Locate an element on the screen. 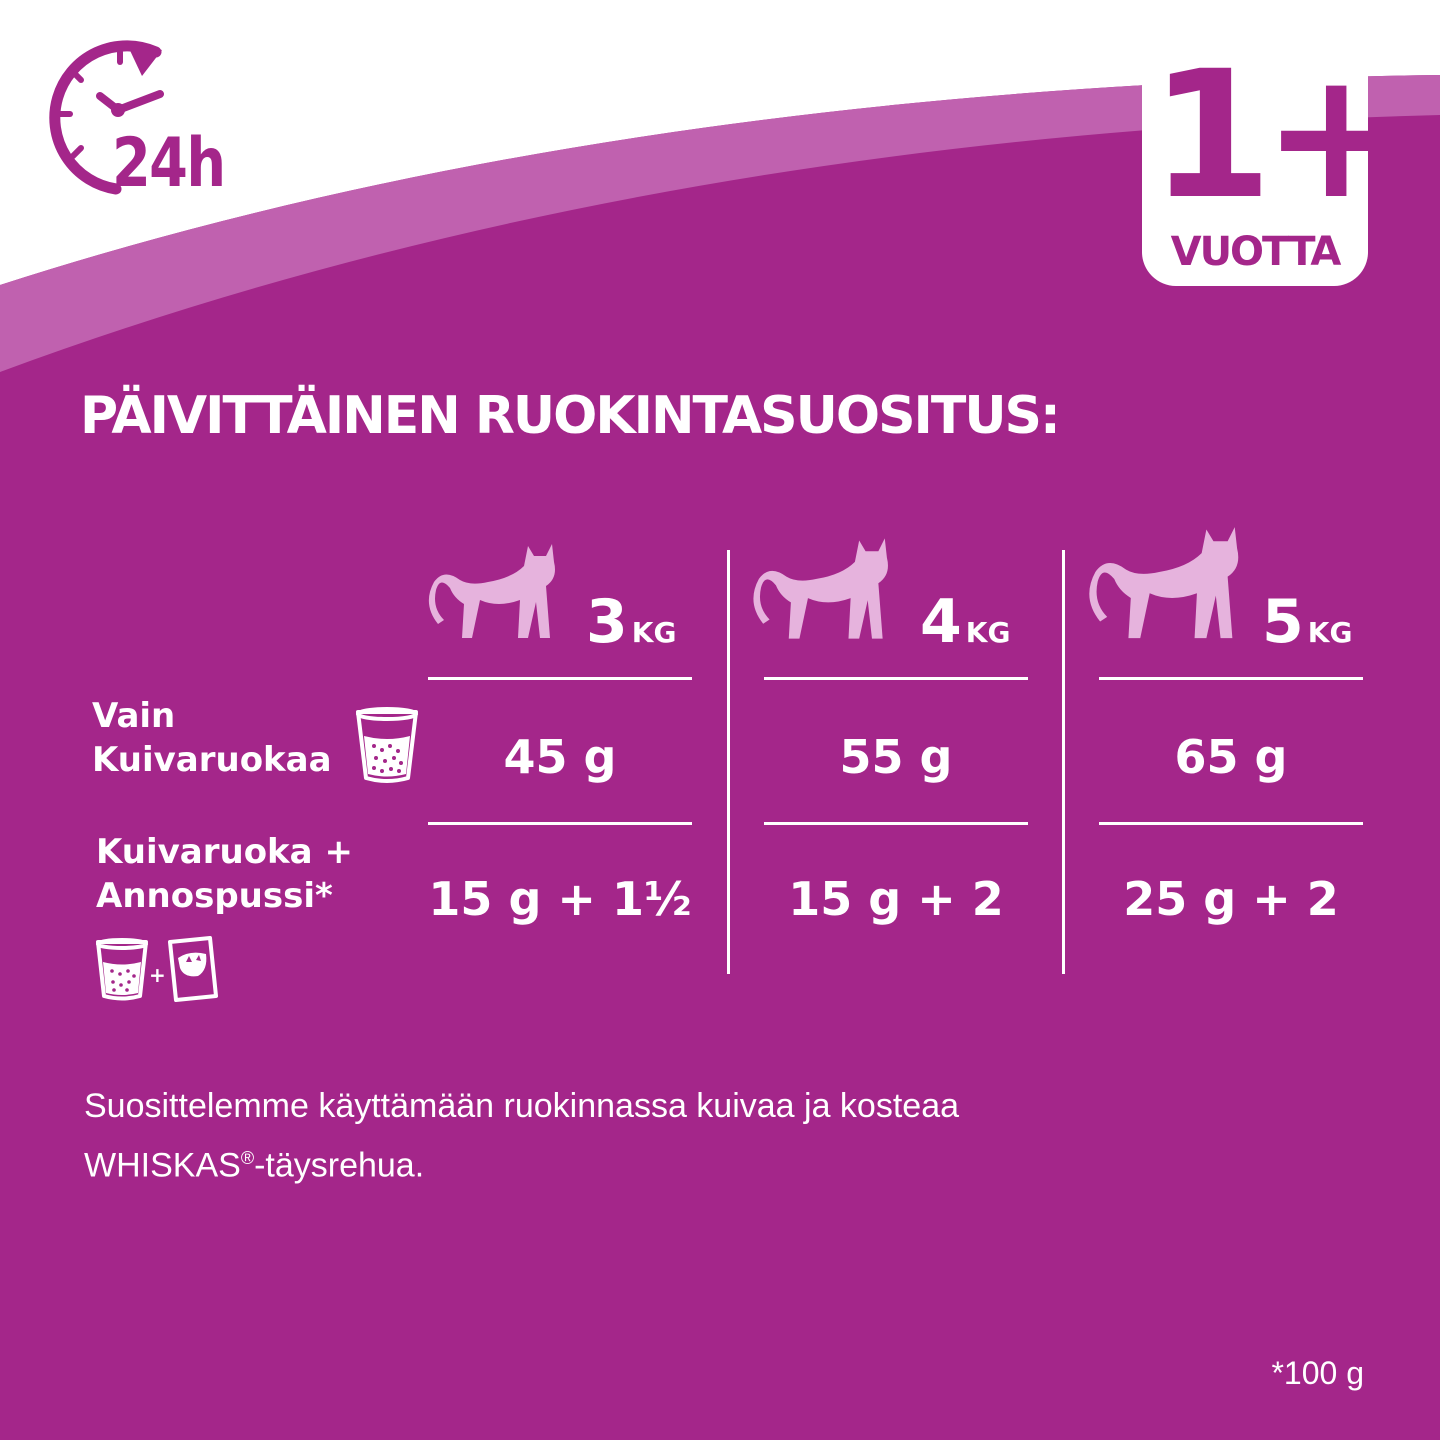 This screenshot has height=1440, width=1440. brand-name: WHISKAS is located at coordinates (162, 1165).